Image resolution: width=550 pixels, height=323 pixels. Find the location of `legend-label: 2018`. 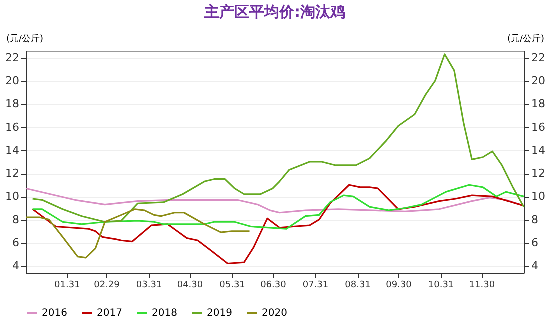

legend-label: 2018 is located at coordinates (165, 313).